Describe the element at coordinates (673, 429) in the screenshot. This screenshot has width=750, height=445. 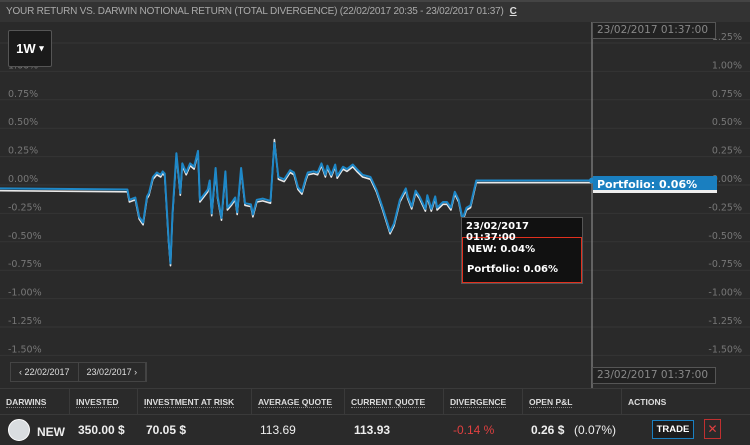
I see `trade-button: TRADE` at that location.